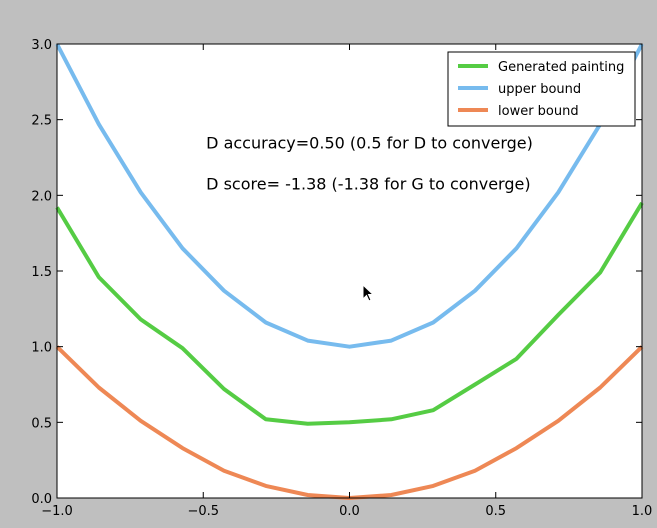 This screenshot has width=657, height=528. Describe the element at coordinates (642, 511) in the screenshot. I see `x-tick-label: 1.0` at that location.